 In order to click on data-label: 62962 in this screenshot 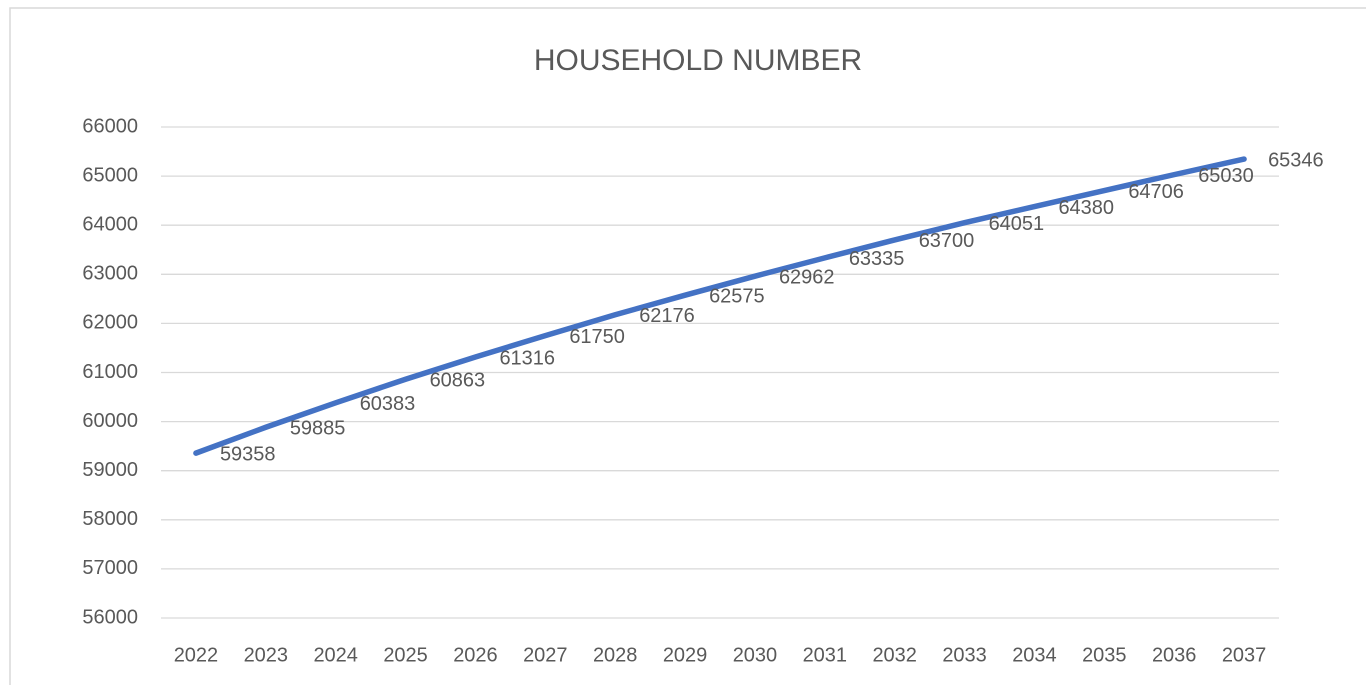, I will do `click(807, 277)`.